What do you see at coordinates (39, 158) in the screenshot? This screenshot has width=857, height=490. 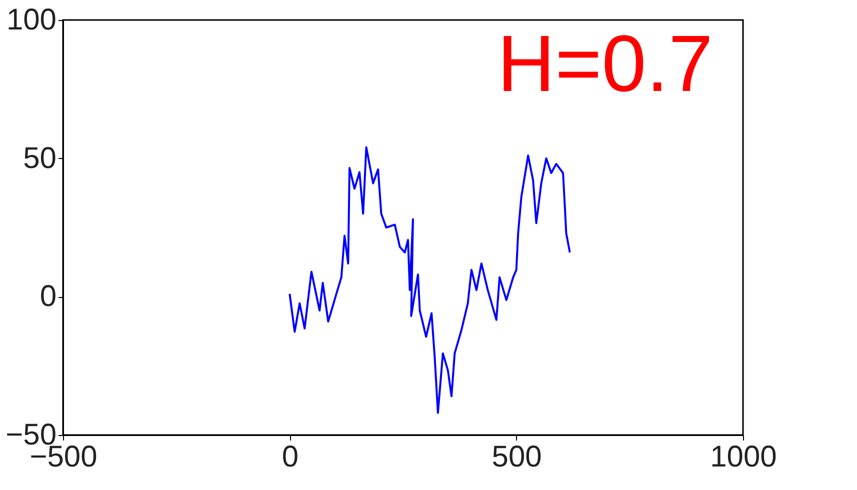 I see `y-tick-label: 50` at bounding box center [39, 158].